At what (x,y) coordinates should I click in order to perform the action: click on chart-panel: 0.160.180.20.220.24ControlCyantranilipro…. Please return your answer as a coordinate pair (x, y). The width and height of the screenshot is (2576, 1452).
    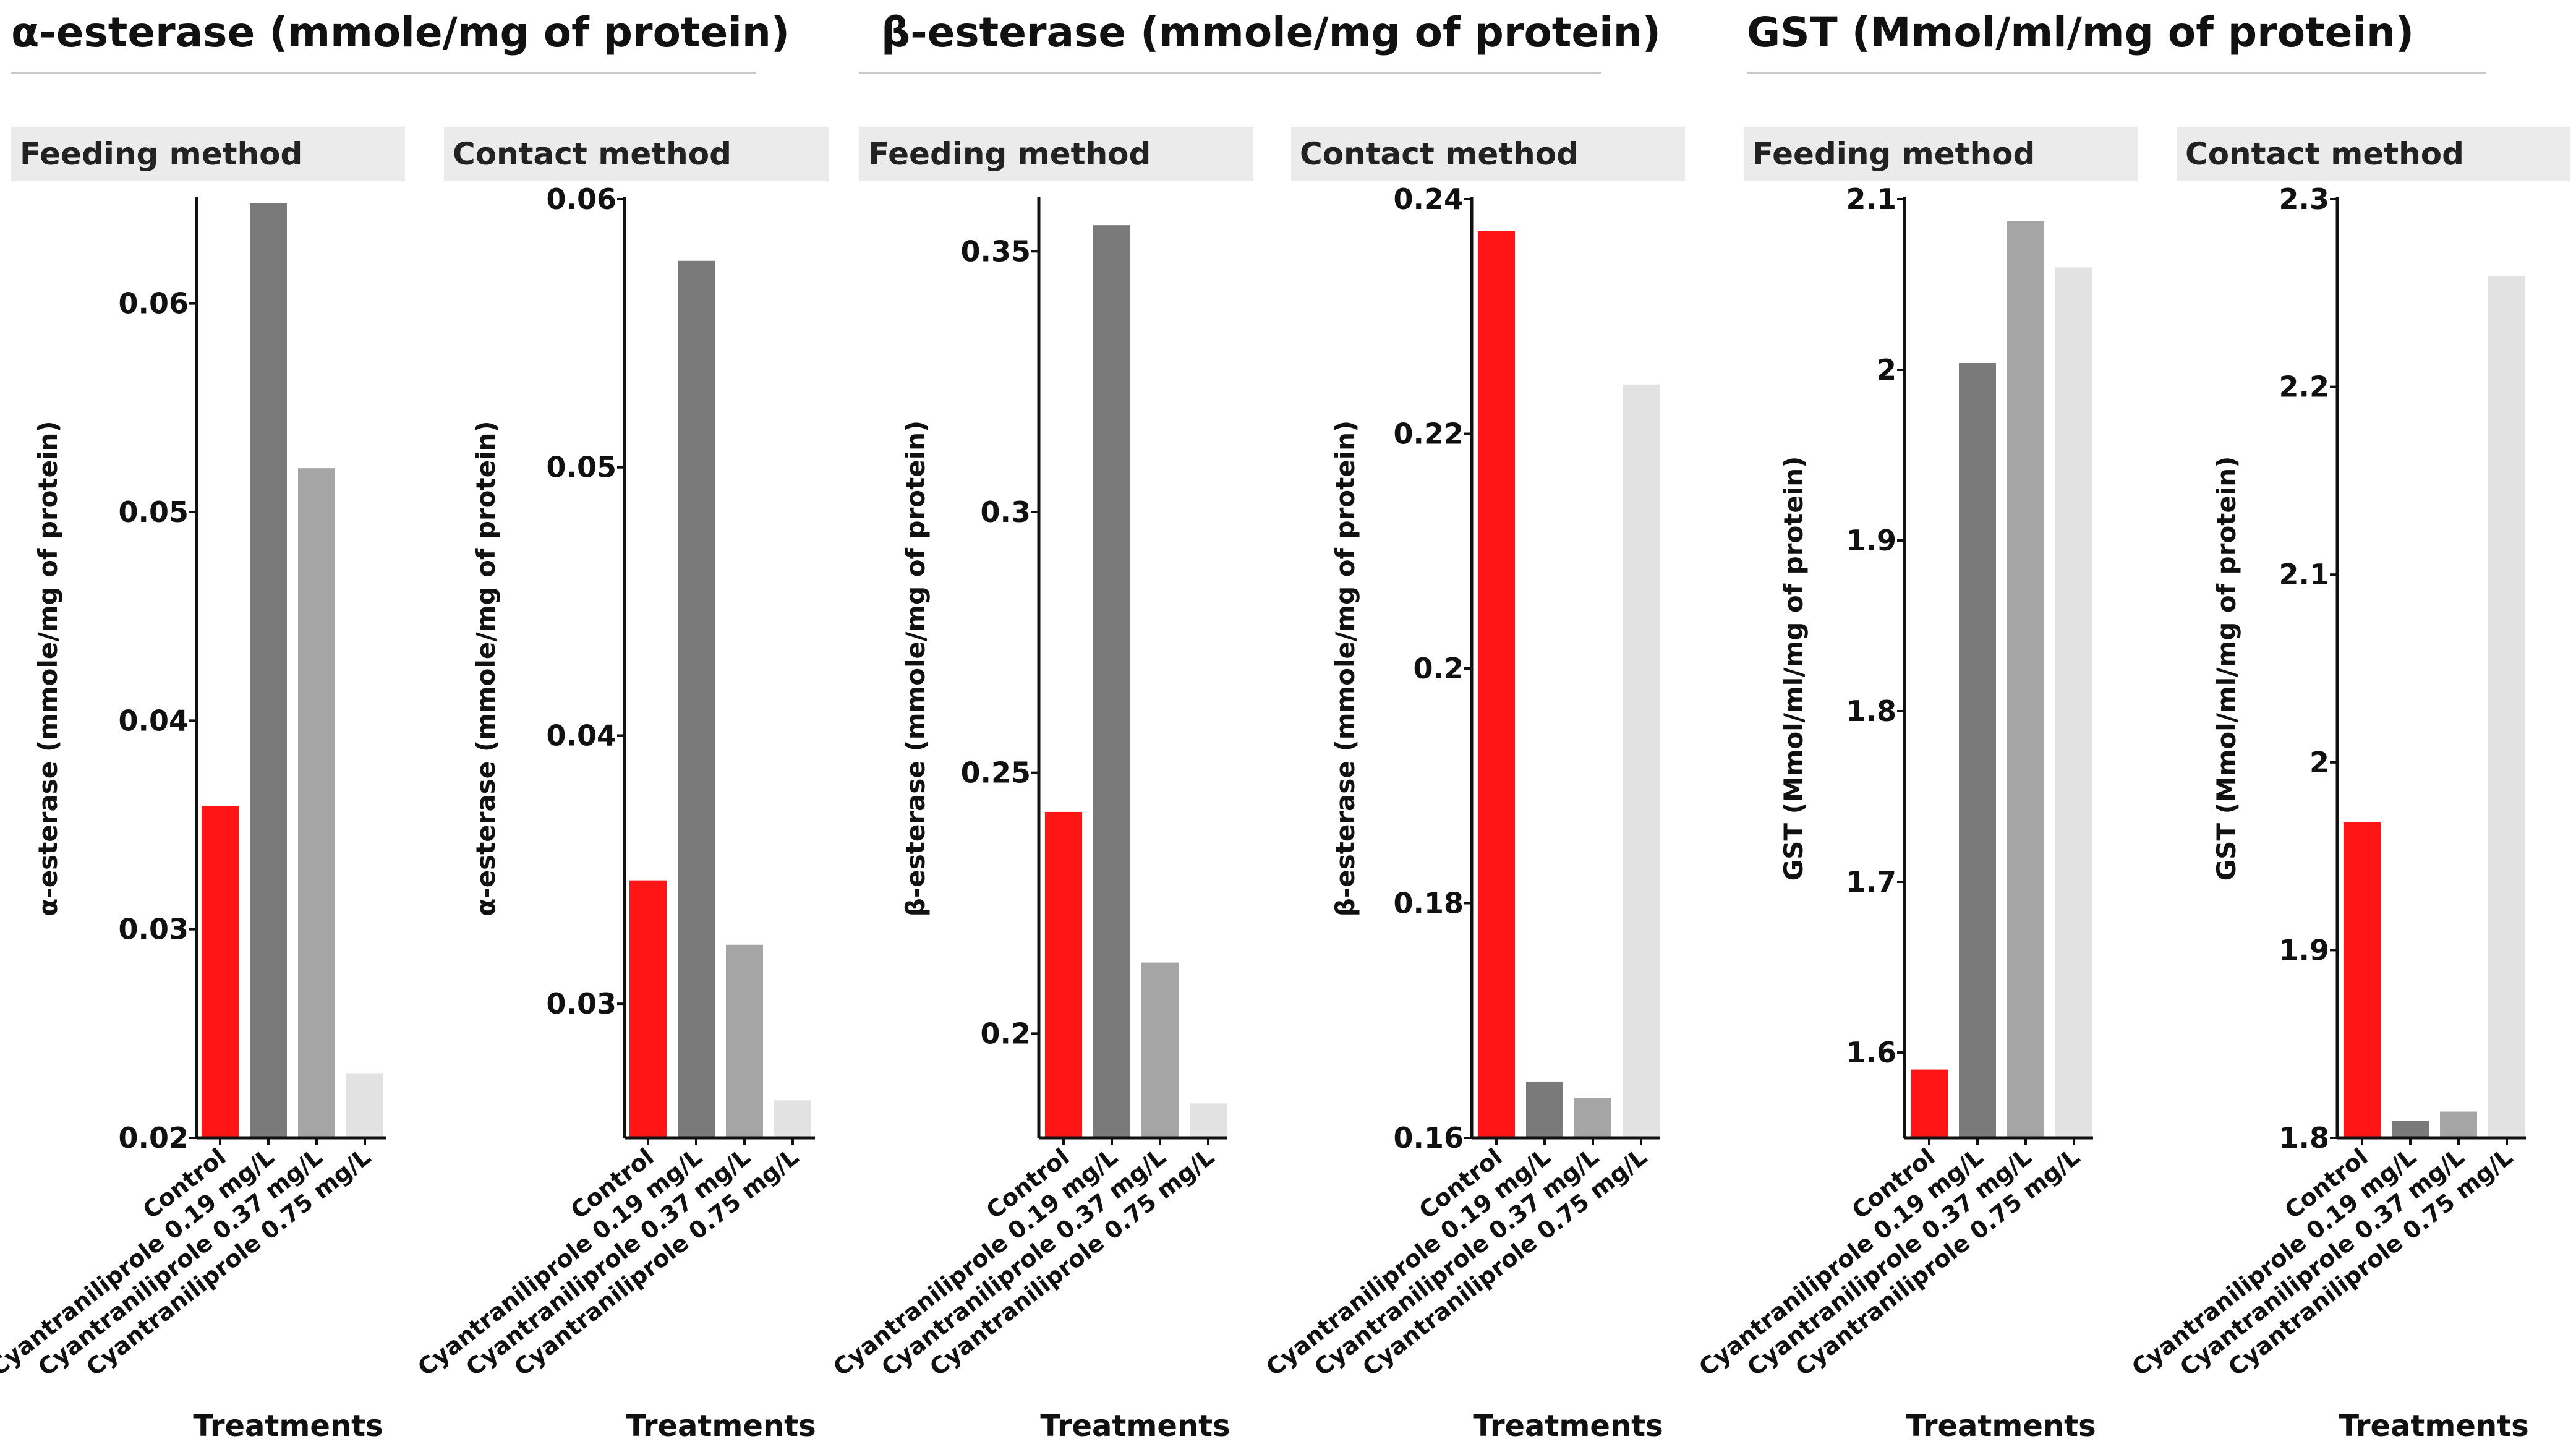
    Looking at the image, I should click on (1462, 812).